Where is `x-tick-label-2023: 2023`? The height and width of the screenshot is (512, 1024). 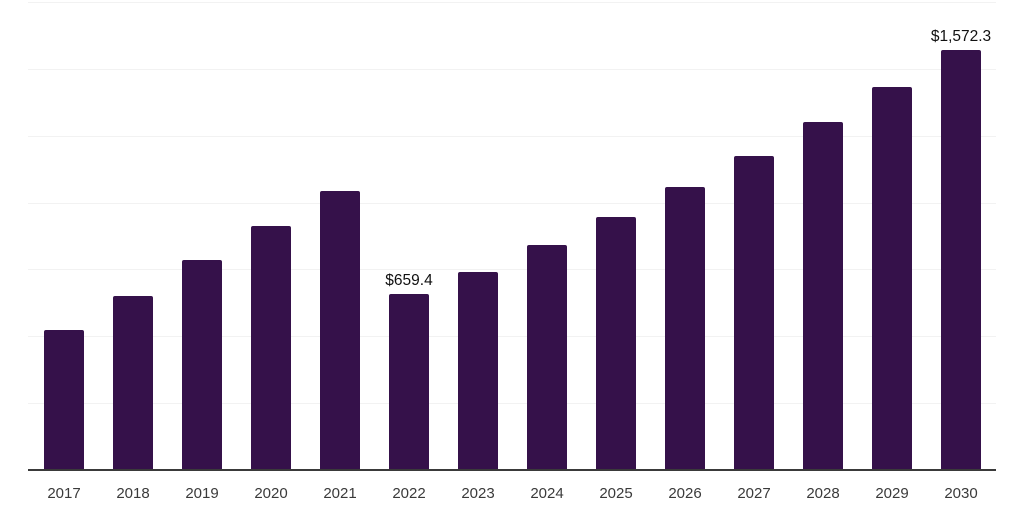 x-tick-label-2023: 2023 is located at coordinates (478, 493).